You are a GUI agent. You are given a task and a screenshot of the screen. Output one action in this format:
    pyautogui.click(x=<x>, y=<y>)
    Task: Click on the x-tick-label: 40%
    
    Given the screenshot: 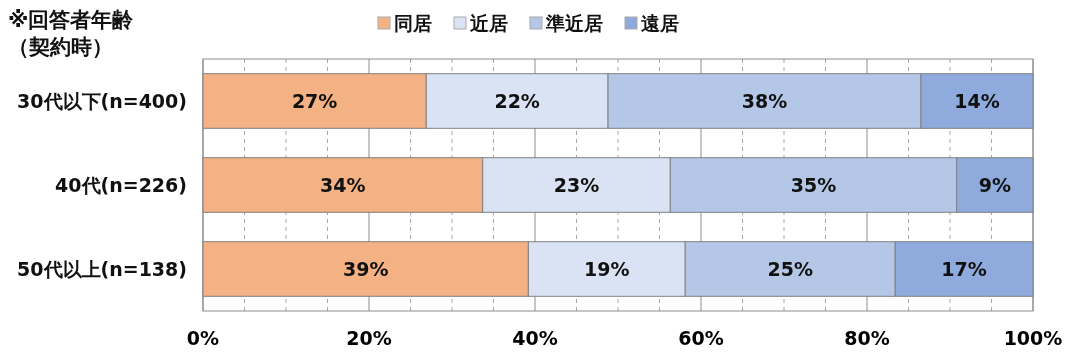 What is the action you would take?
    pyautogui.click(x=535, y=338)
    